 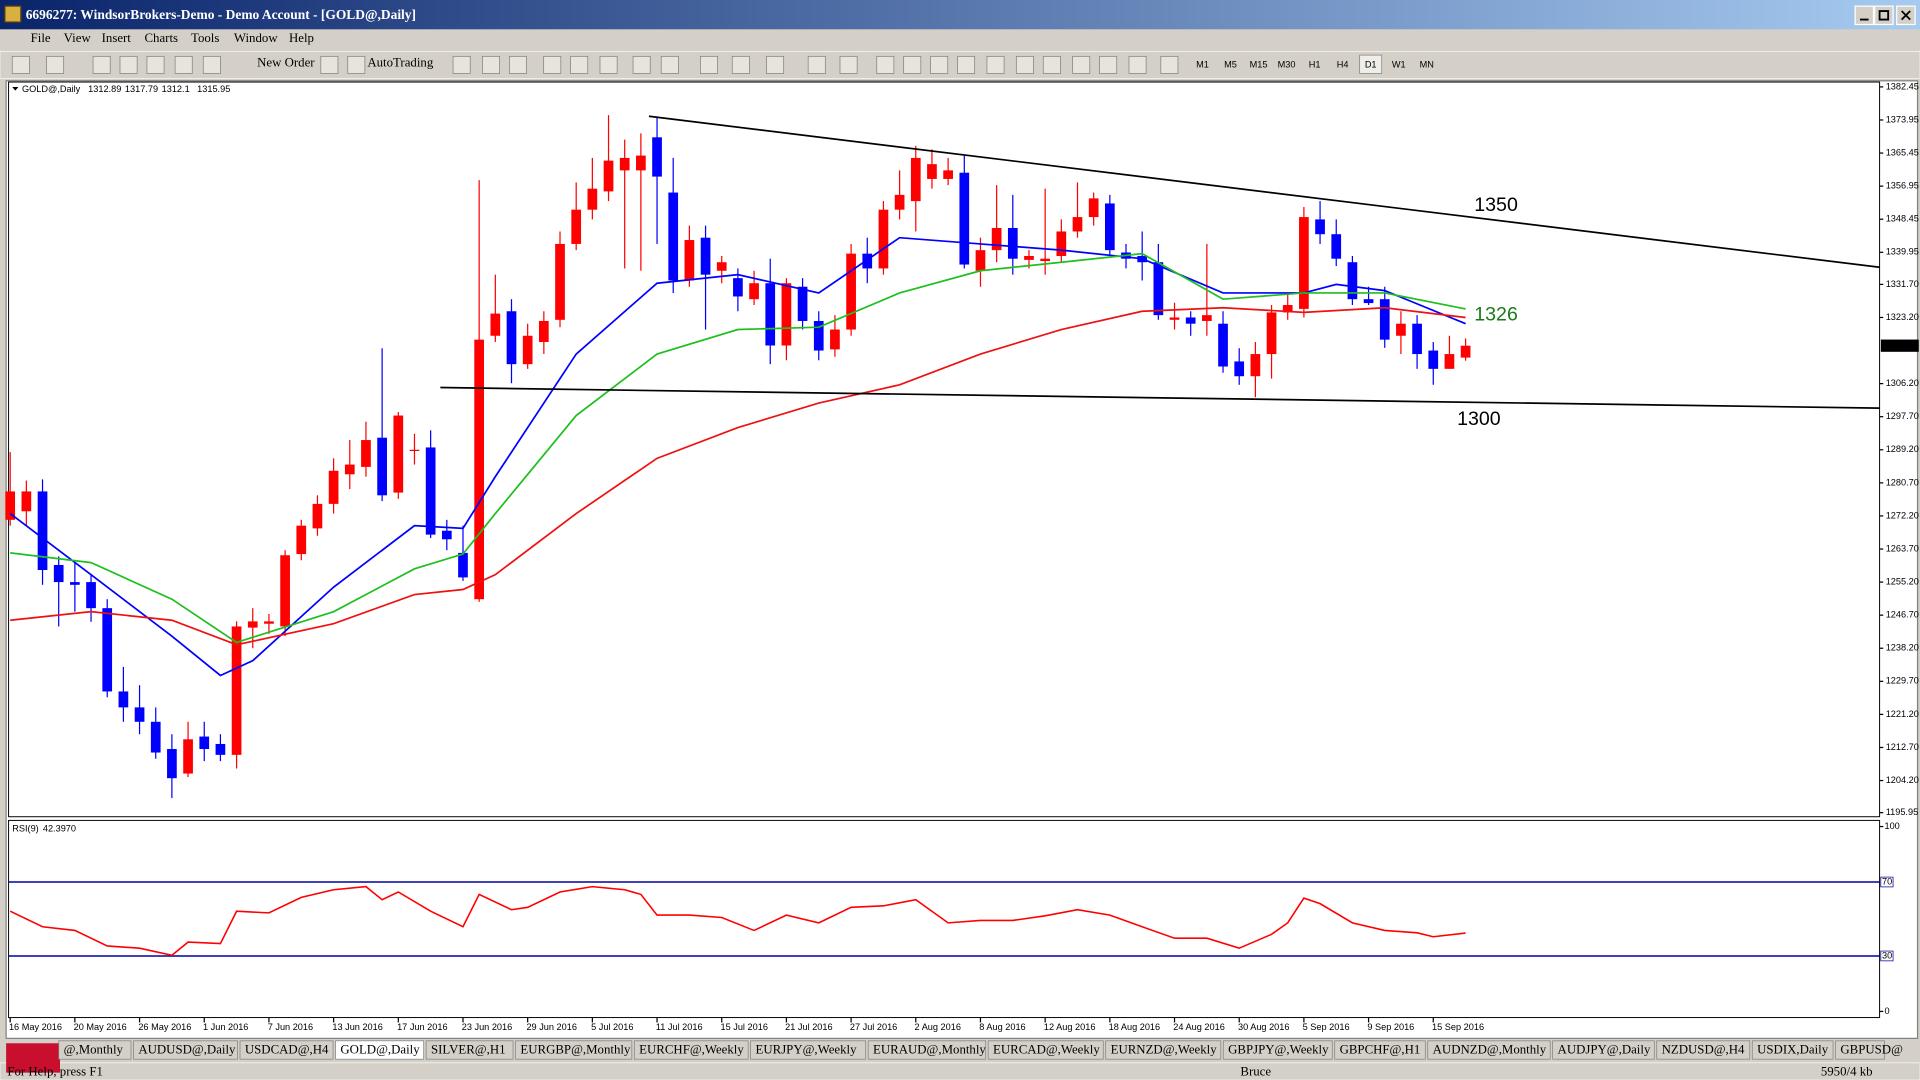 What do you see at coordinates (1399, 64) in the screenshot?
I see `timeframe-button: W1` at bounding box center [1399, 64].